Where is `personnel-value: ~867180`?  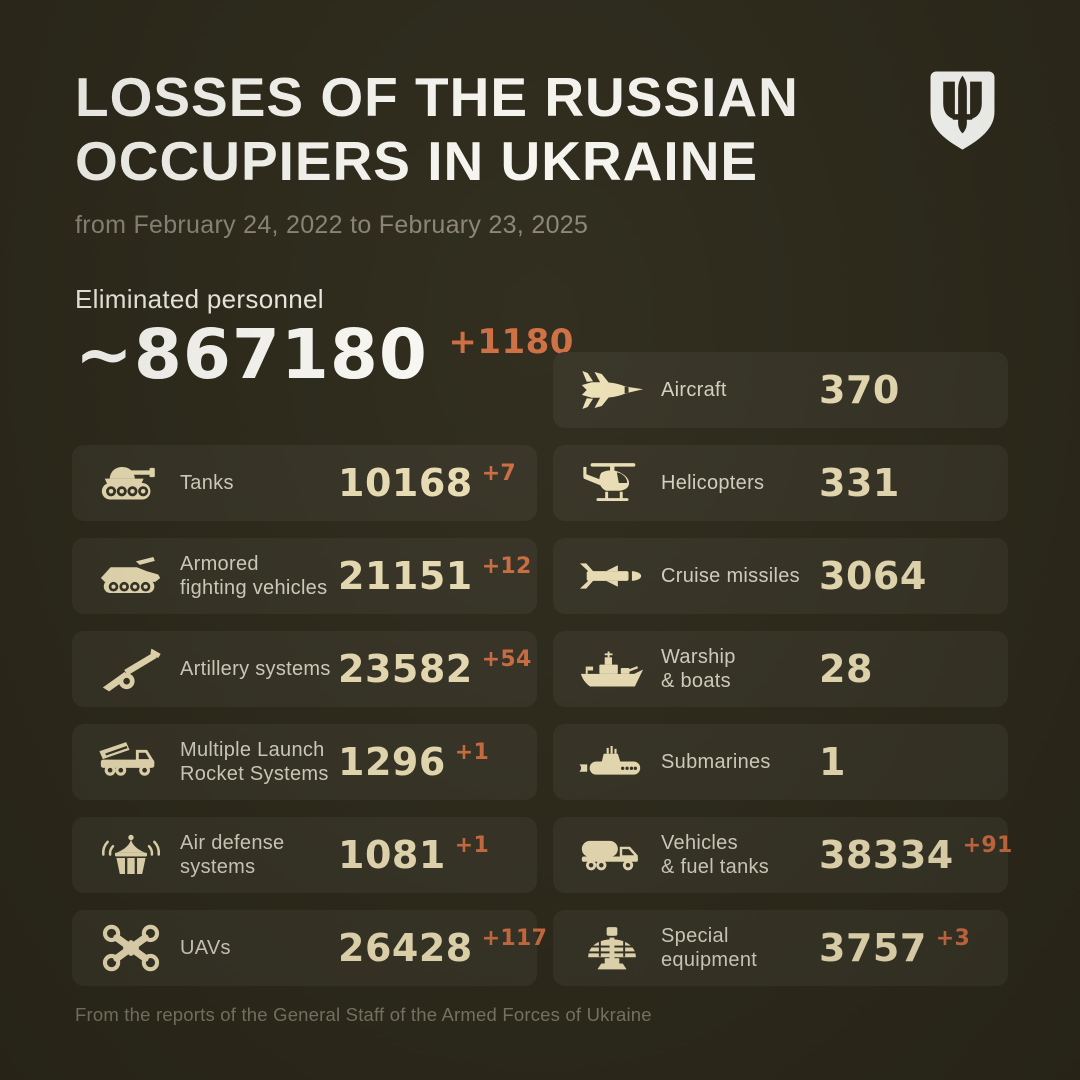 personnel-value: ~867180 is located at coordinates (251, 355).